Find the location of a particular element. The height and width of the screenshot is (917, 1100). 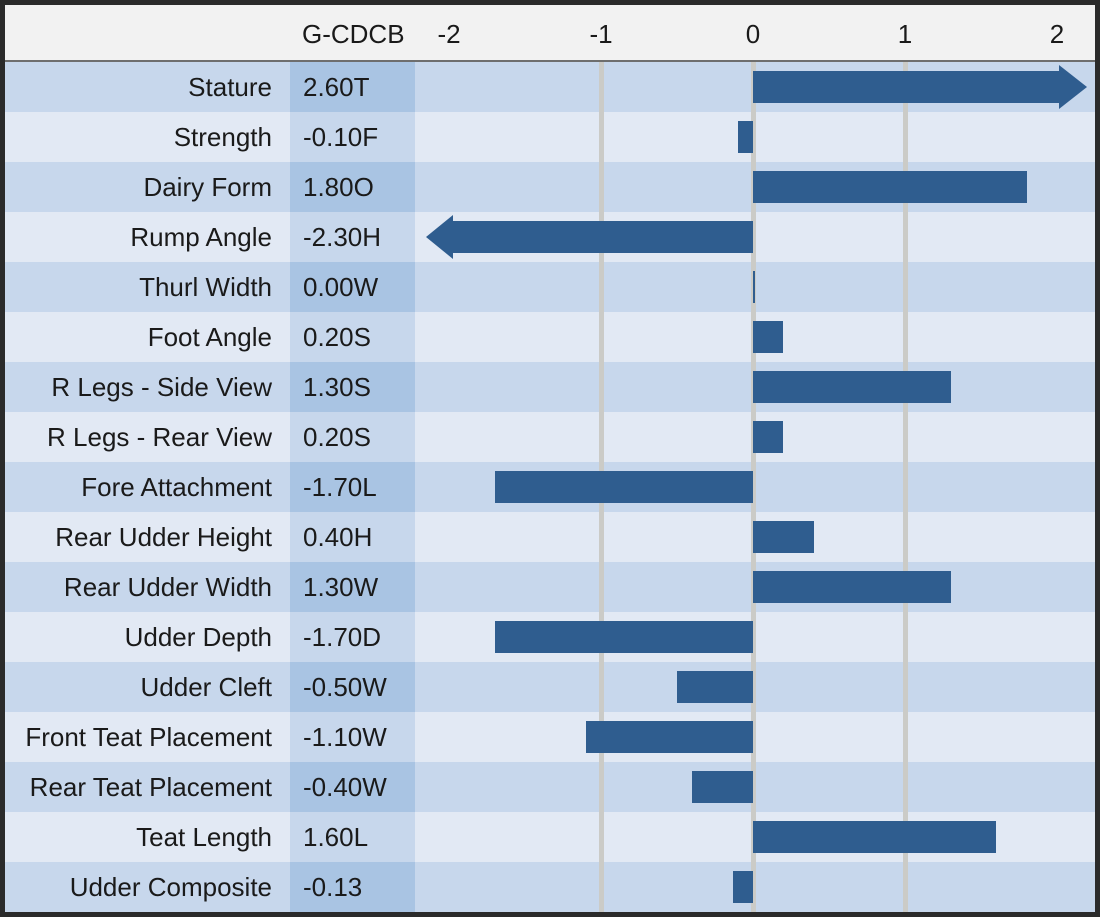

trait-row: Front Teat Placement -1.10W is located at coordinates (550, 737).